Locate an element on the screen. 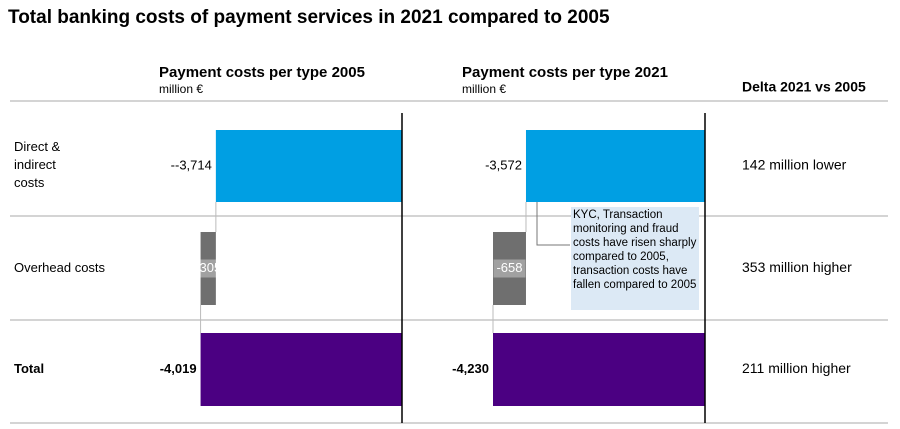 This screenshot has height=429, width=900. annotation-pointer is located at coordinates (553, 224).